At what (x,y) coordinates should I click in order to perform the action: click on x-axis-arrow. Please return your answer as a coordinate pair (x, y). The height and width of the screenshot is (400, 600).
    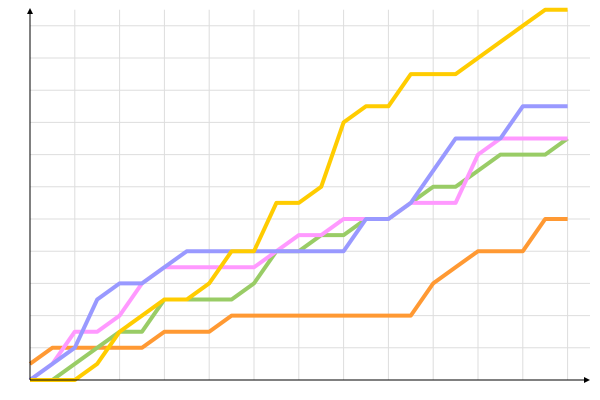
    Looking at the image, I should click on (587, 380).